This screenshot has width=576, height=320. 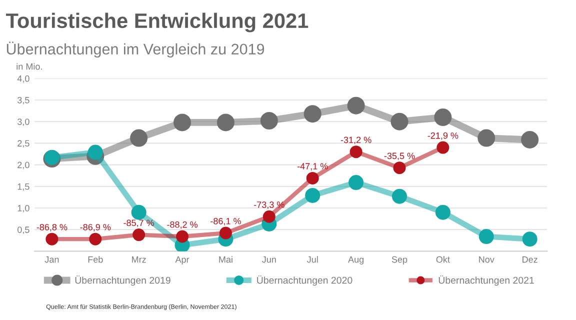 I want to click on chart-subtitle: Übernachtungen im Vergleich zu 2019, so click(x=135, y=50).